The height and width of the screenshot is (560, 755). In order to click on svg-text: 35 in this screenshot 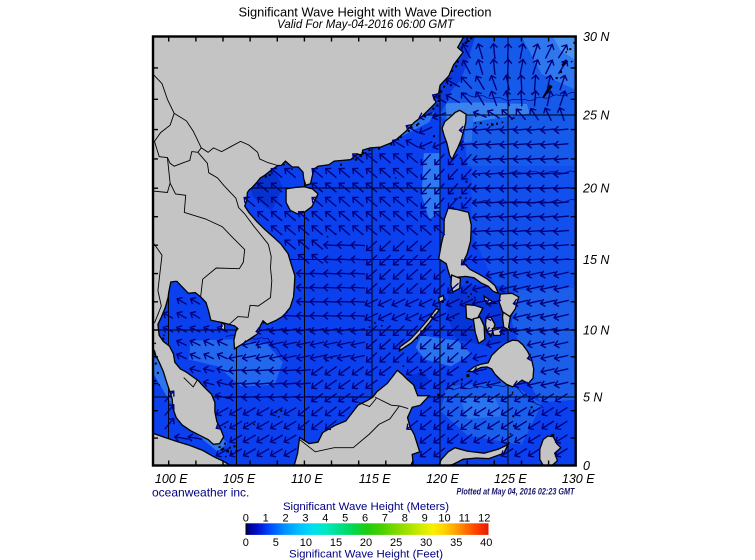, I will do `click(456, 543)`.